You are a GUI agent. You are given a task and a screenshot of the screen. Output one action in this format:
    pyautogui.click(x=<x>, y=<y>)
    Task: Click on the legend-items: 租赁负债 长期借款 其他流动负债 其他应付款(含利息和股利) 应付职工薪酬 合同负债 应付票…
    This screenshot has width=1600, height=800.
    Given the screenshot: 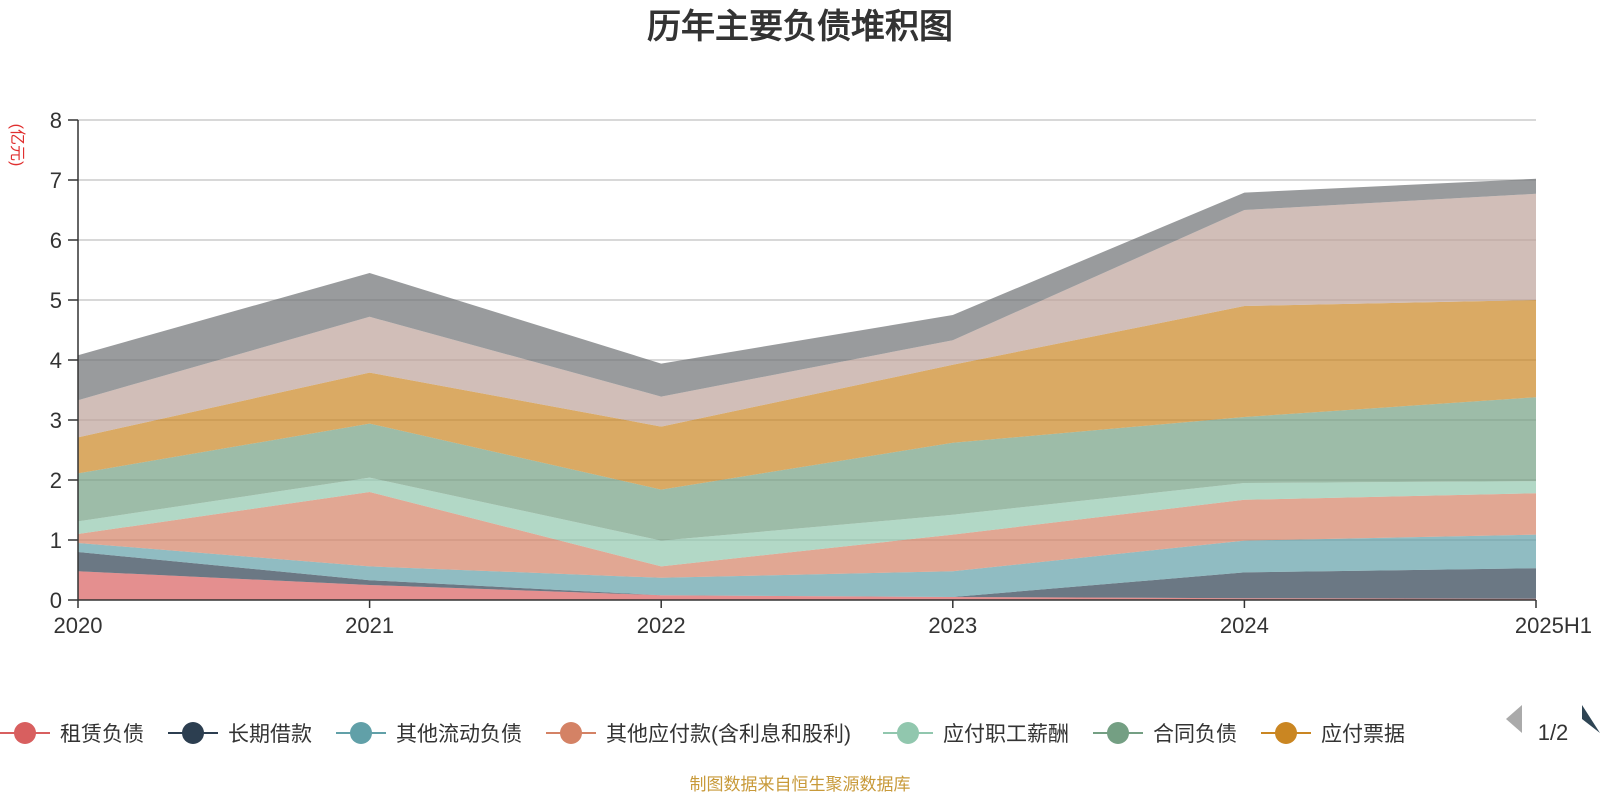 What is the action you would take?
    pyautogui.click(x=702, y=734)
    